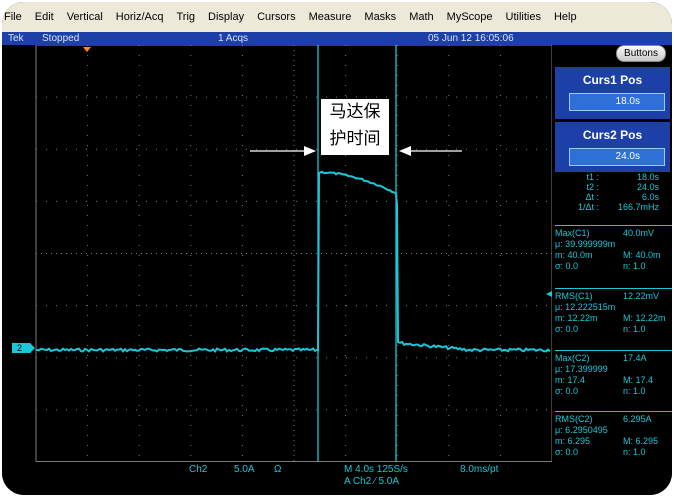 The image size is (674, 497). I want to click on menu-measure: Measure, so click(330, 17).